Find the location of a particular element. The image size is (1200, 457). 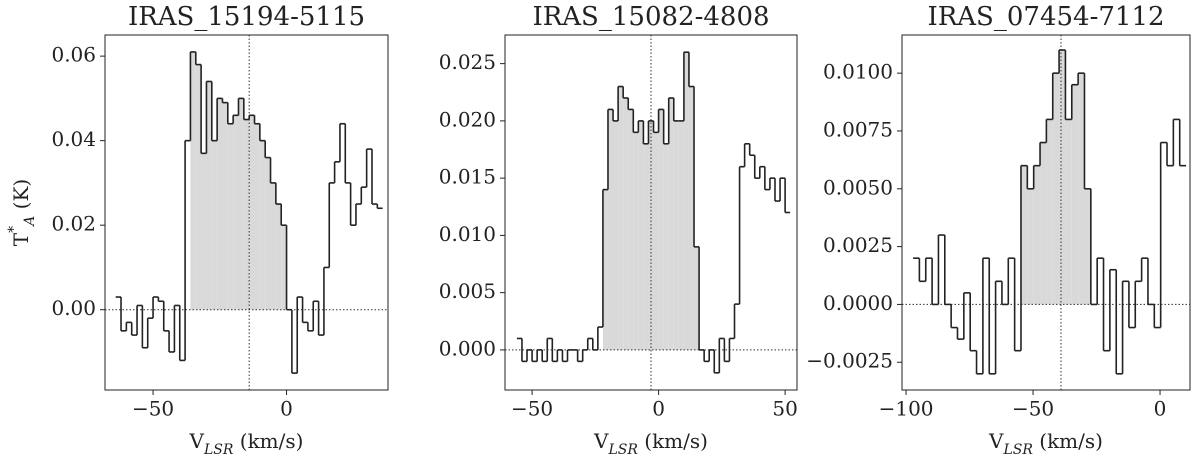

y-tick-label: 0.0050 is located at coordinates (858, 187).